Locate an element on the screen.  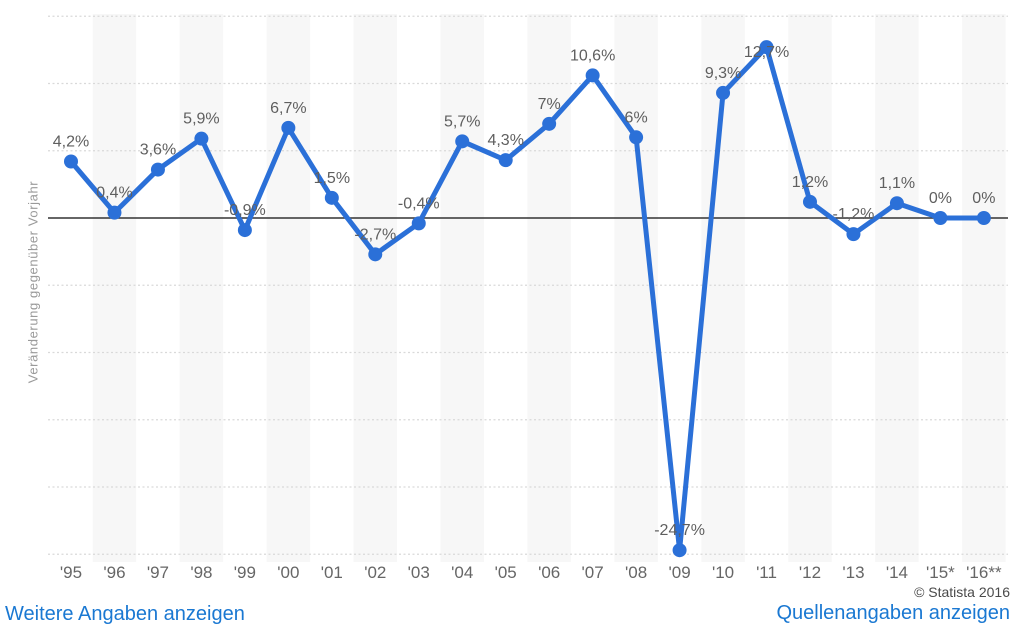
x-axis-tick-label: '16** is located at coordinates (984, 572).